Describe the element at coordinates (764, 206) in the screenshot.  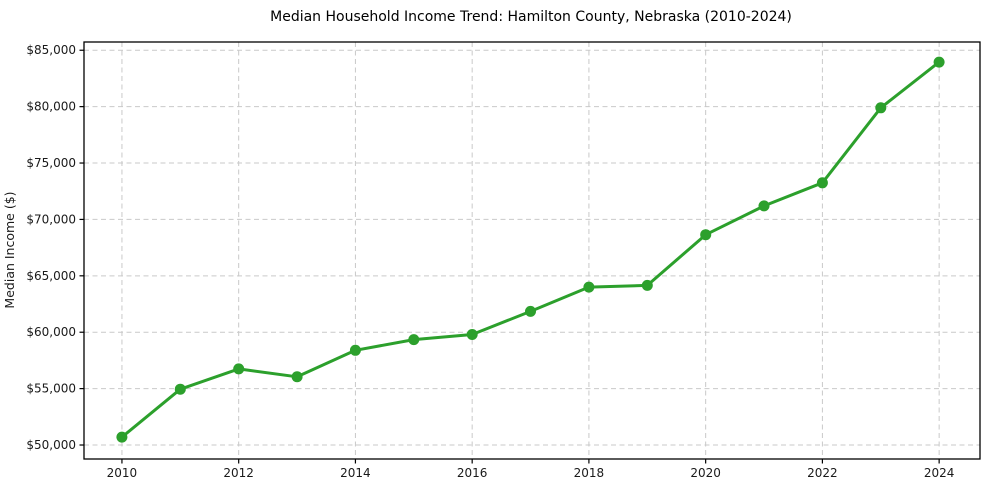
I see `data-point-2021` at that location.